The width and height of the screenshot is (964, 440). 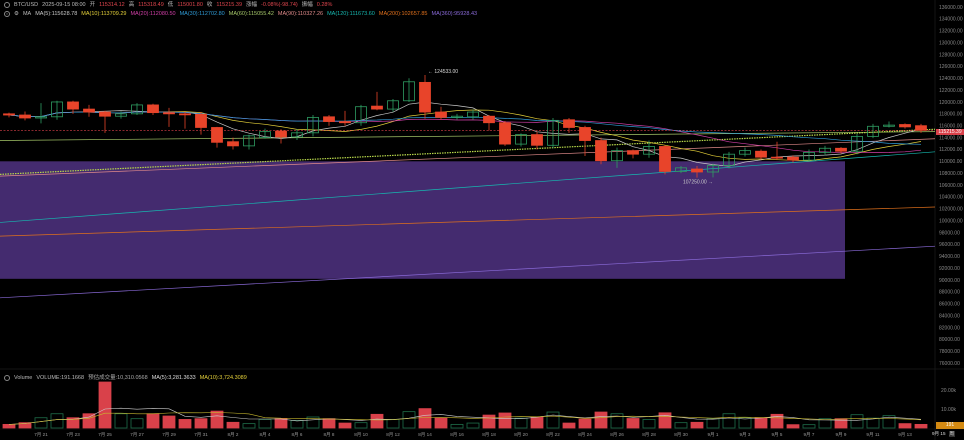 What do you see at coordinates (939, 433) in the screenshot?
I see `current-date: 9月 15` at bounding box center [939, 433].